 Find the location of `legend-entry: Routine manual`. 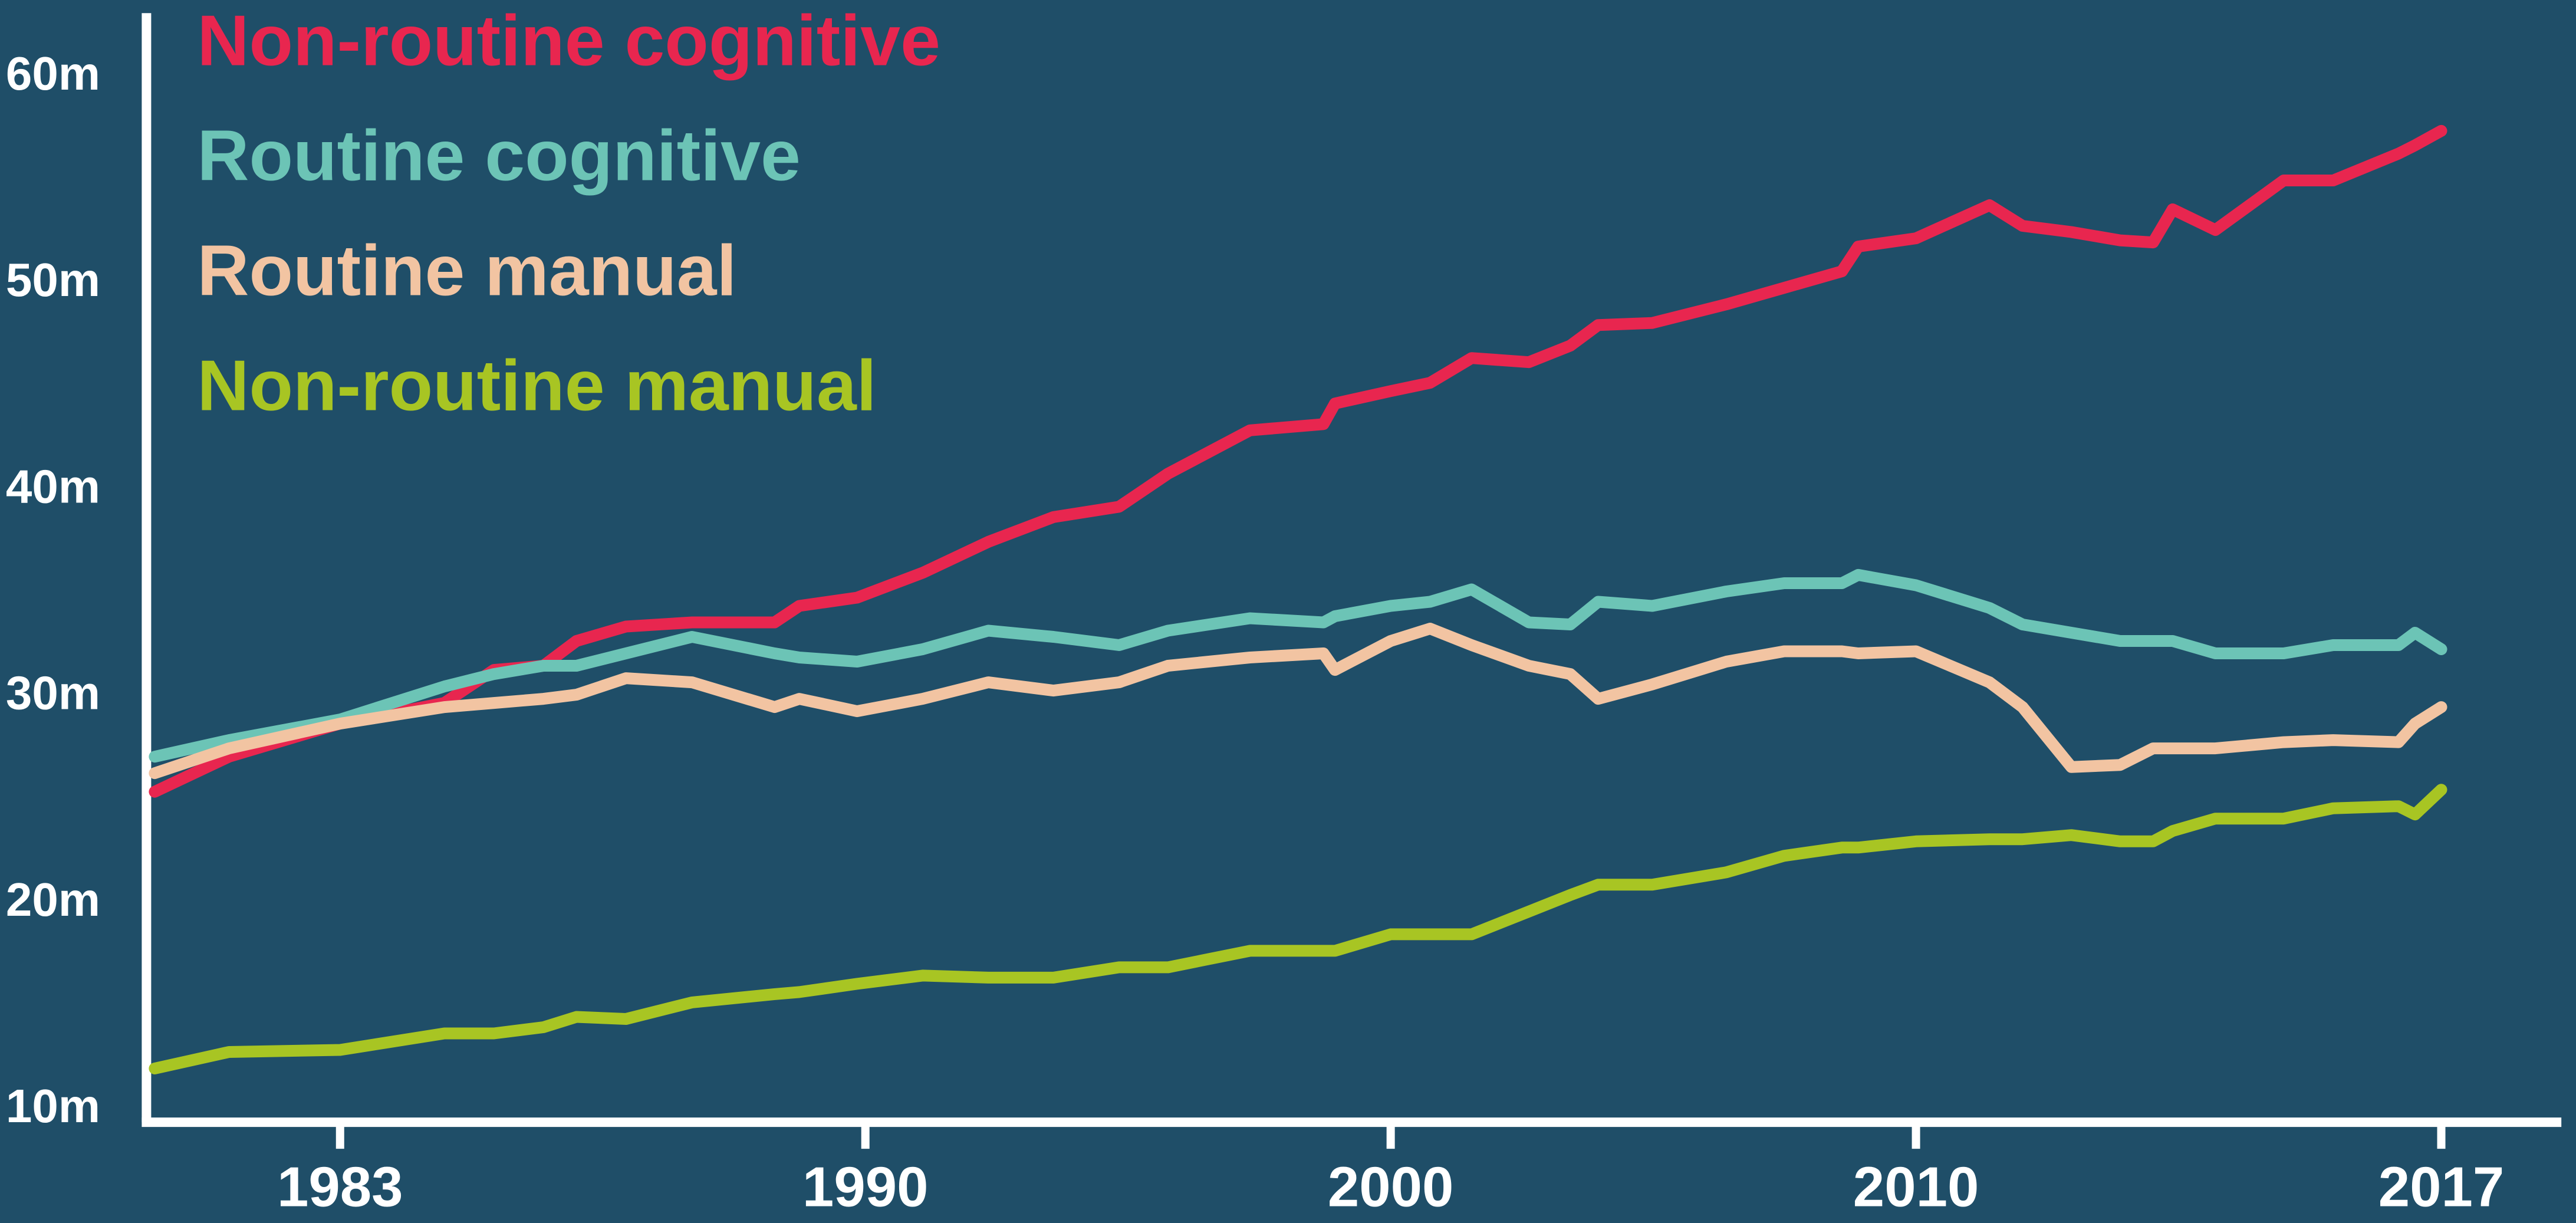

legend-entry: Routine manual is located at coordinates (467, 270).